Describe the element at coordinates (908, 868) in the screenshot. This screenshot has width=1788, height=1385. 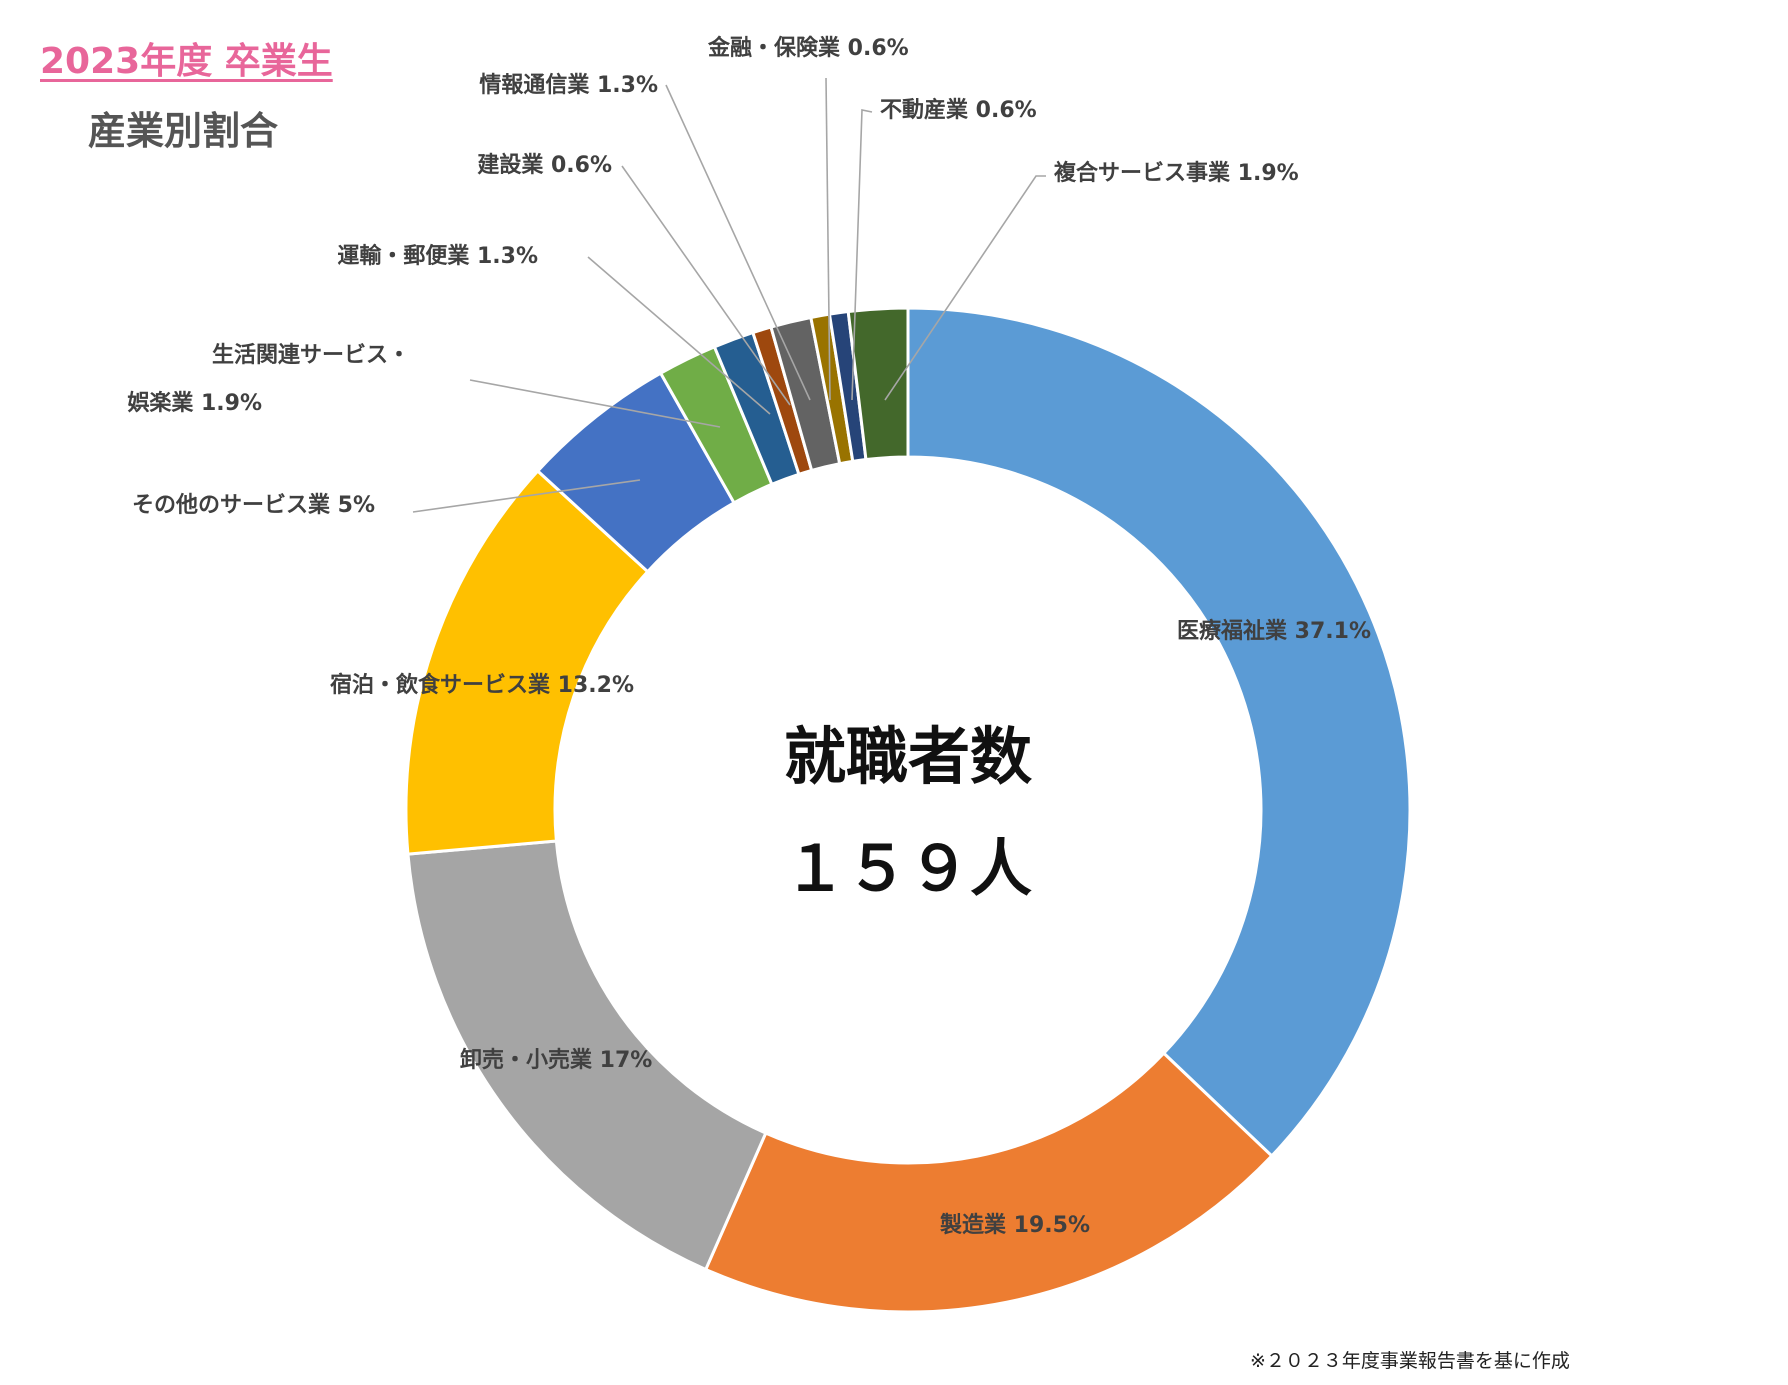
I see `center-count: １５９人` at that location.